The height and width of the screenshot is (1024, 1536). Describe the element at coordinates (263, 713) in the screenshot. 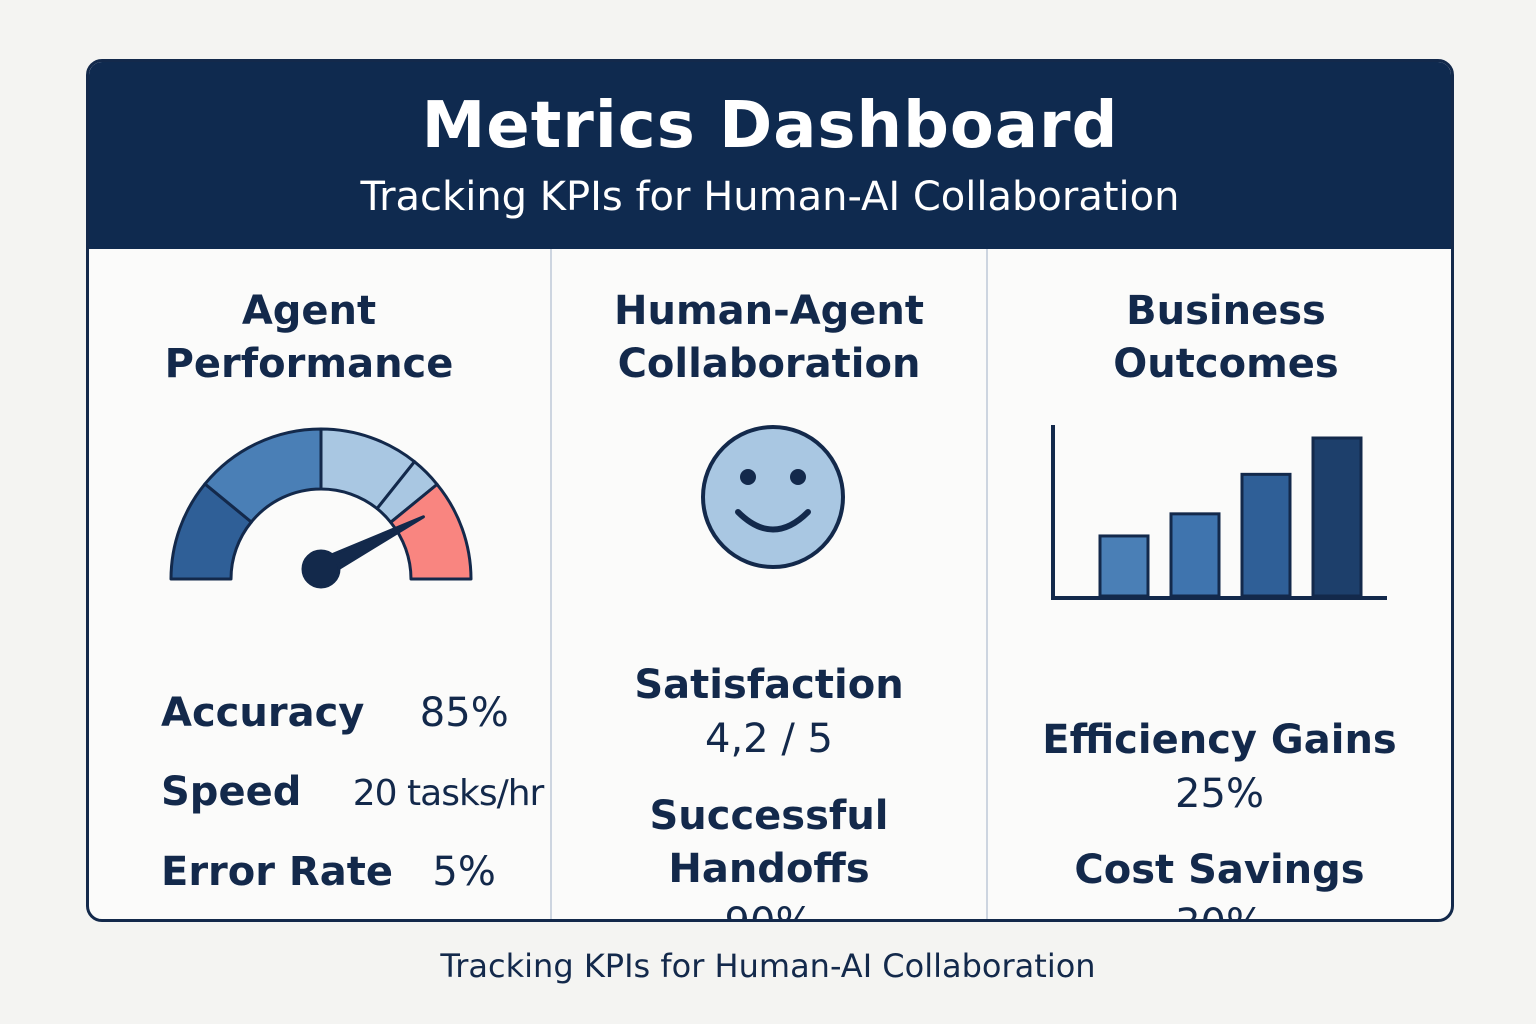

I see `metric-label: Accuracy` at that location.